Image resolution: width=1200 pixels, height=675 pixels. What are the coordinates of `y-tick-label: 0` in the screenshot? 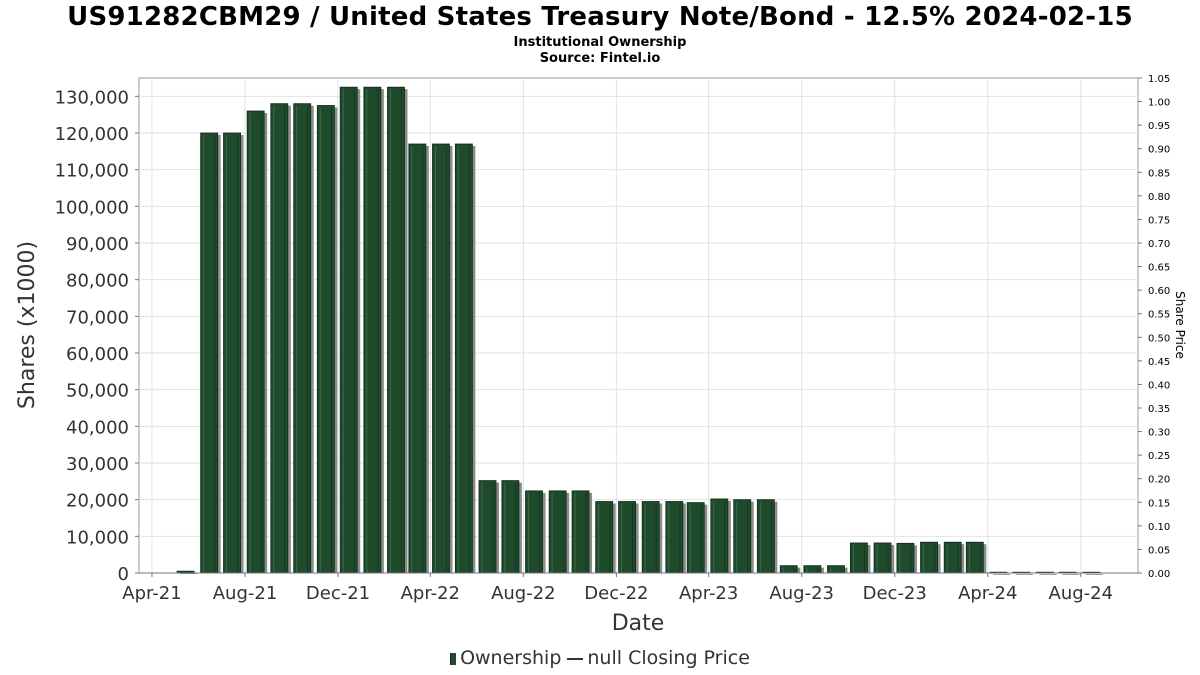 It's located at (123, 574).